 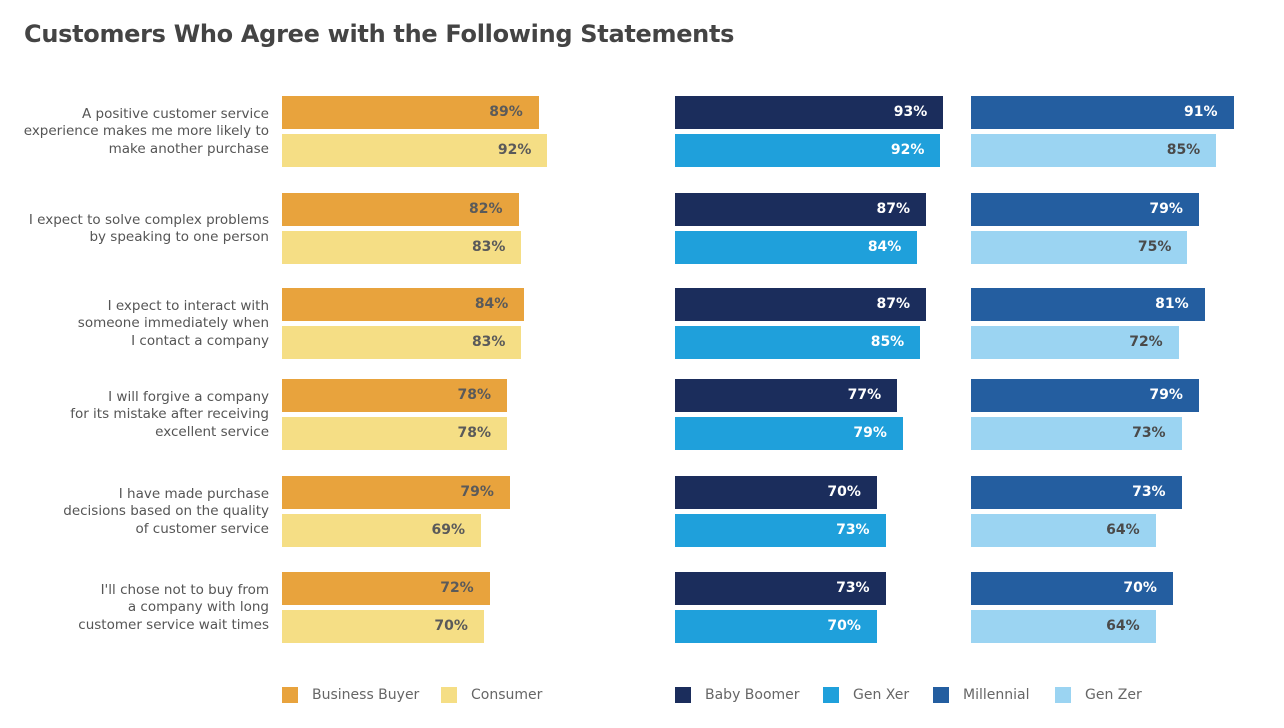 What do you see at coordinates (1102, 112) in the screenshot?
I see `bar-millennial: 91%` at bounding box center [1102, 112].